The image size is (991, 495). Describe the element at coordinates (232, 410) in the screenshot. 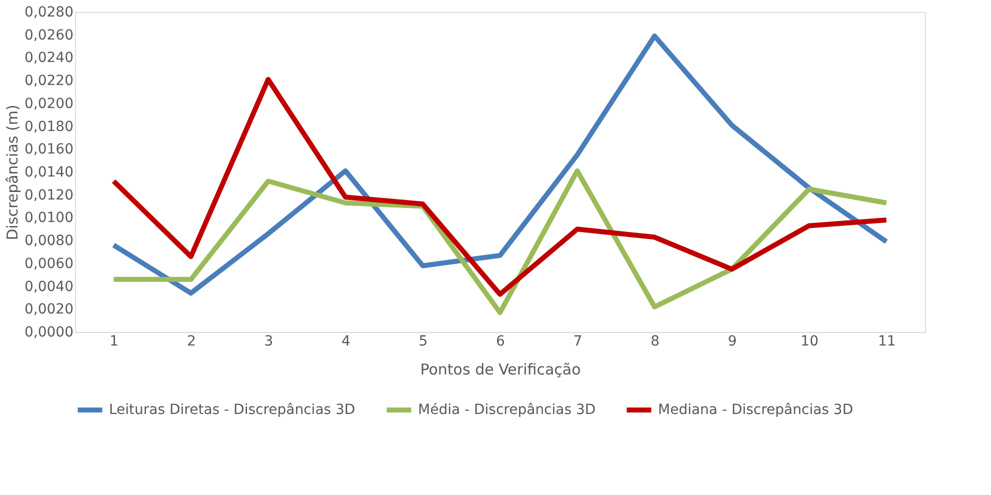

I see `legend-label: Leituras Diretas - Discrepâncias 3D` at that location.